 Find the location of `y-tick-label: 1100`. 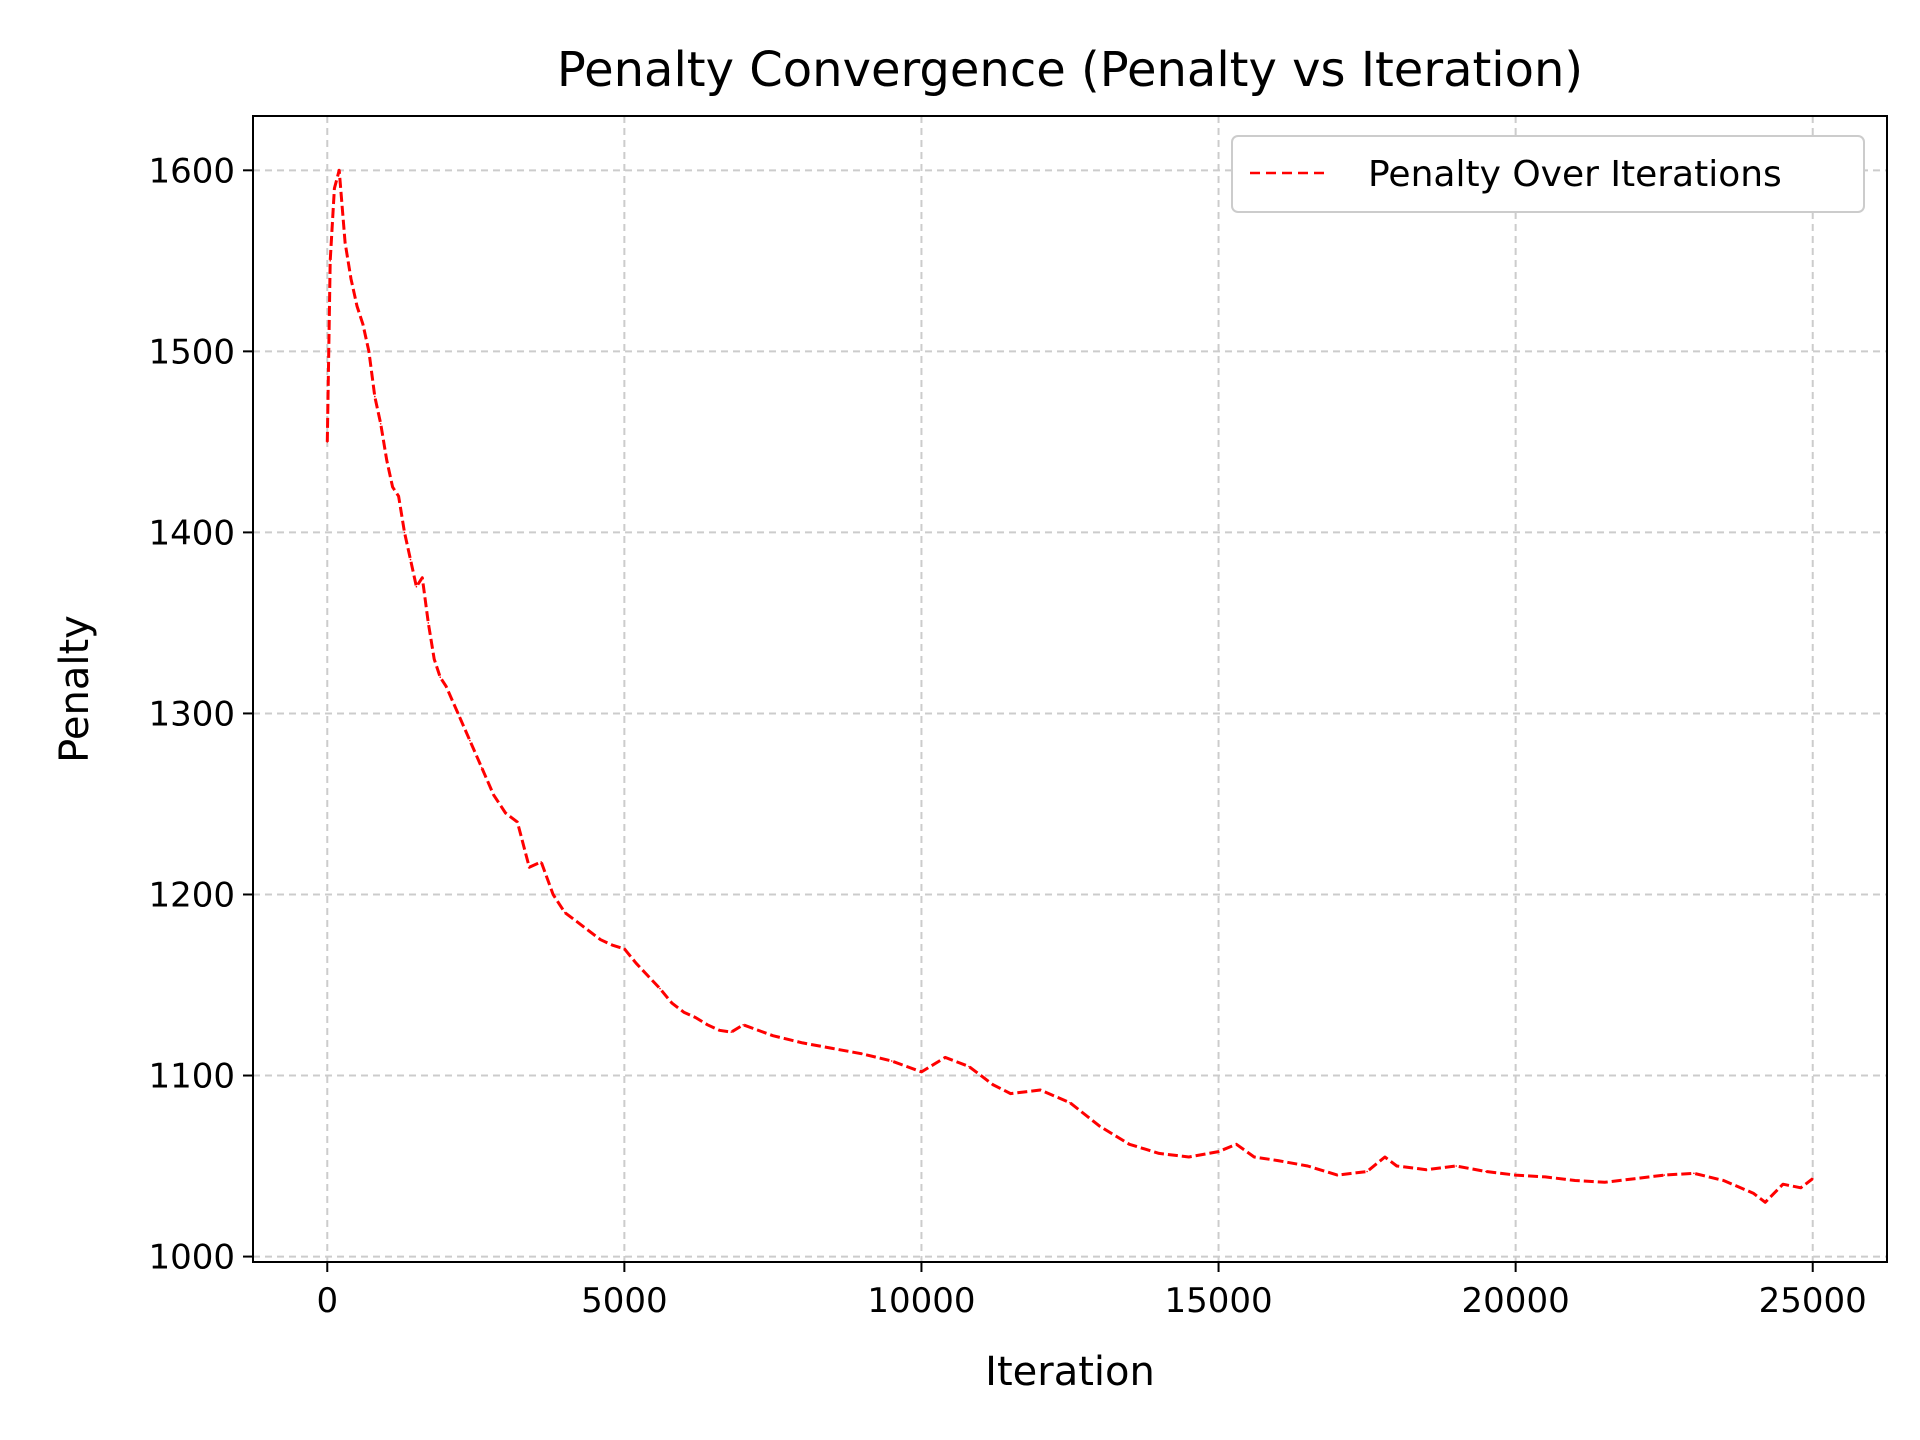

y-tick-label: 1100 is located at coordinates (191, 1077).